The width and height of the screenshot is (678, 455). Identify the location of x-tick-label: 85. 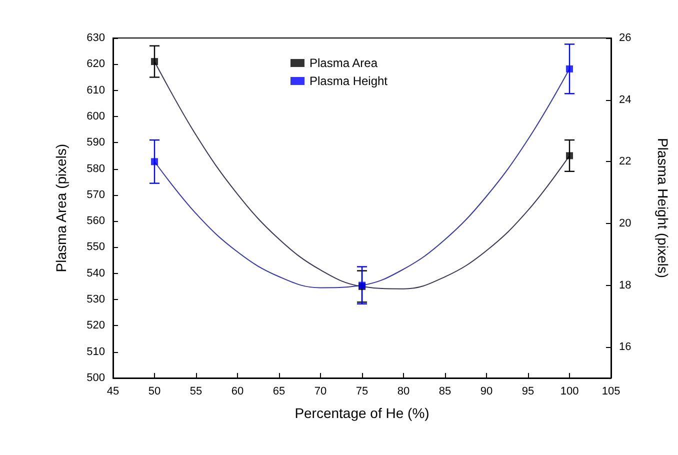
(445, 392).